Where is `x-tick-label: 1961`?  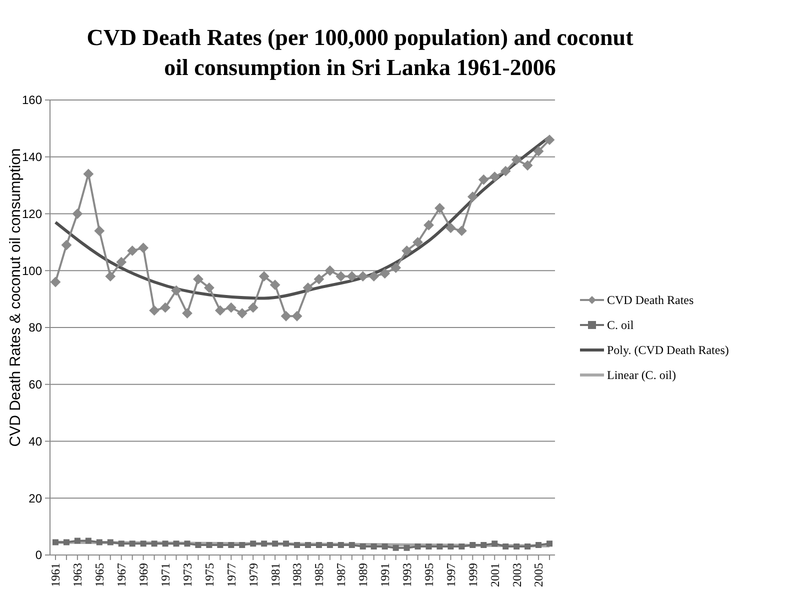
x-tick-label: 1961 is located at coordinates (55, 575).